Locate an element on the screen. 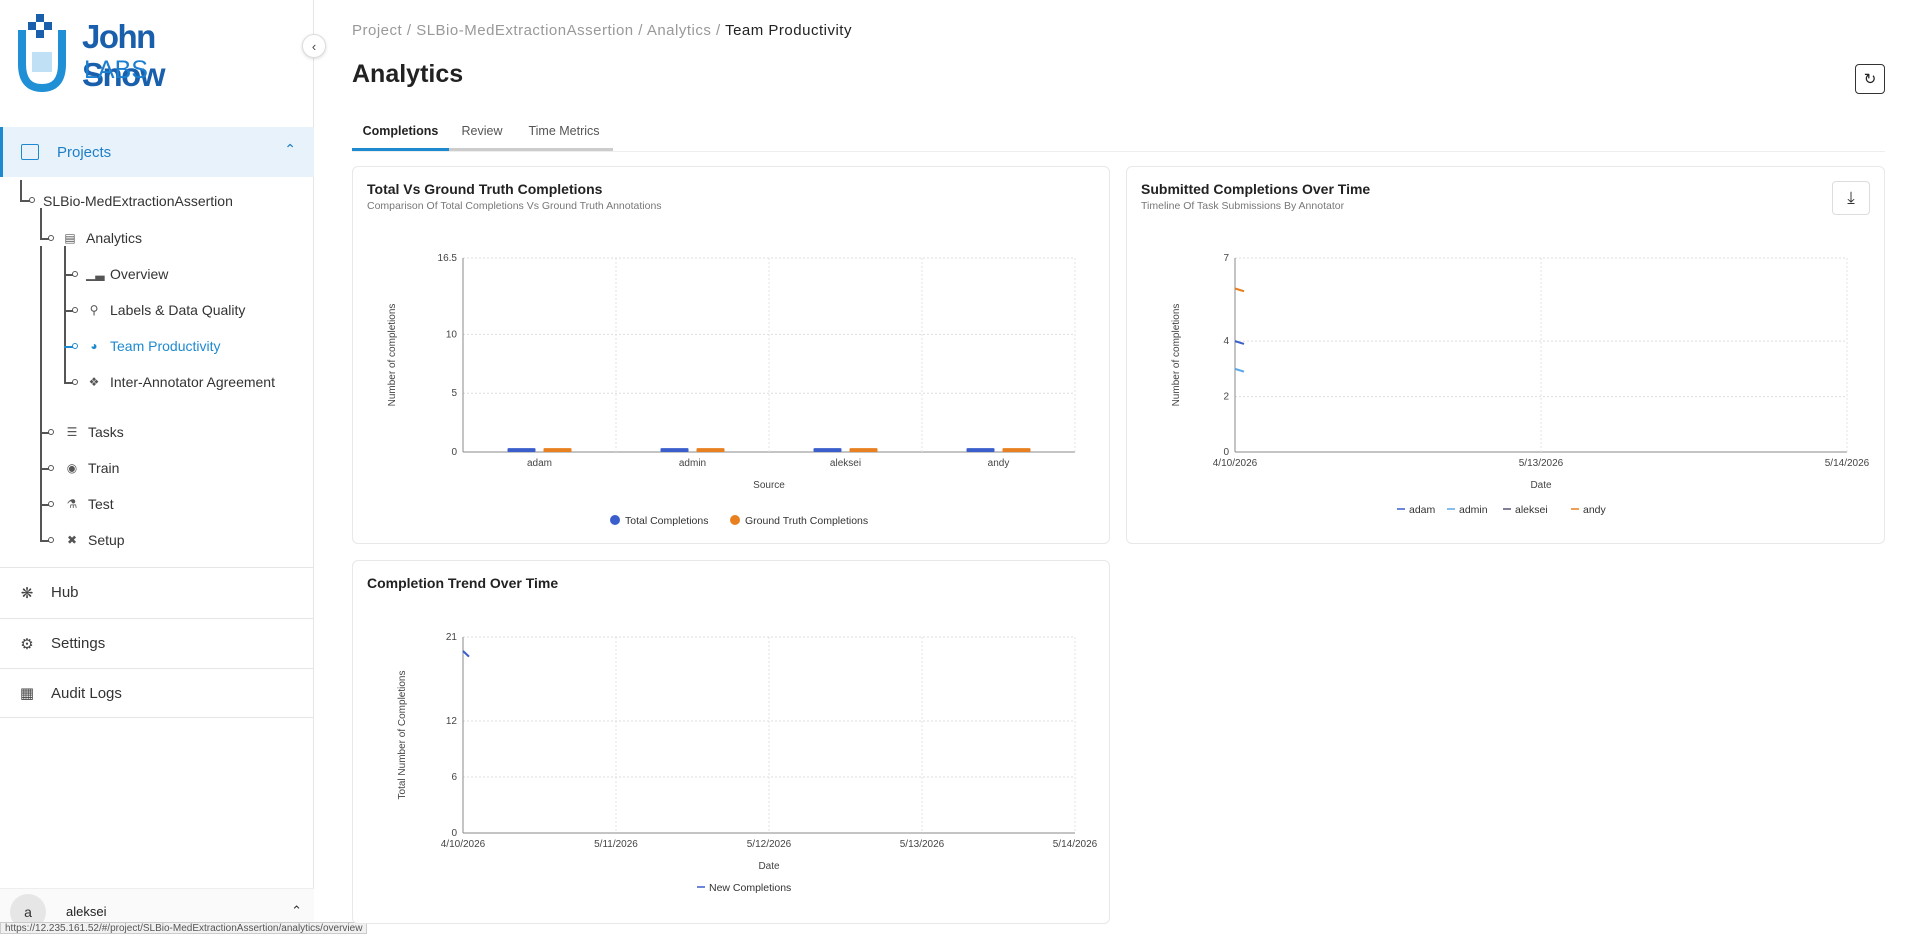 This screenshot has height=934, width=1920. x-tick-label: admin is located at coordinates (692, 463).